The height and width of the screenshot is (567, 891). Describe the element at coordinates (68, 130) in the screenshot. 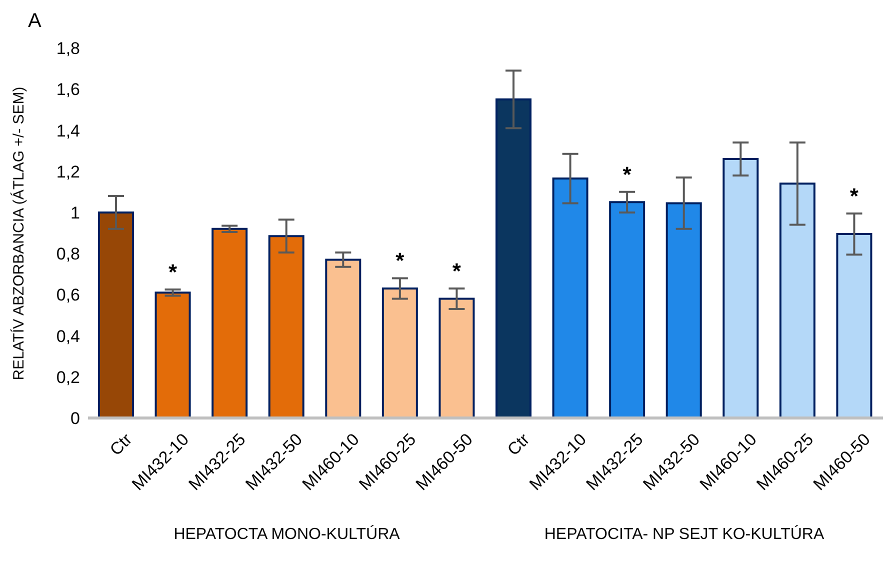

I see `y-tick-label: 1,4` at that location.